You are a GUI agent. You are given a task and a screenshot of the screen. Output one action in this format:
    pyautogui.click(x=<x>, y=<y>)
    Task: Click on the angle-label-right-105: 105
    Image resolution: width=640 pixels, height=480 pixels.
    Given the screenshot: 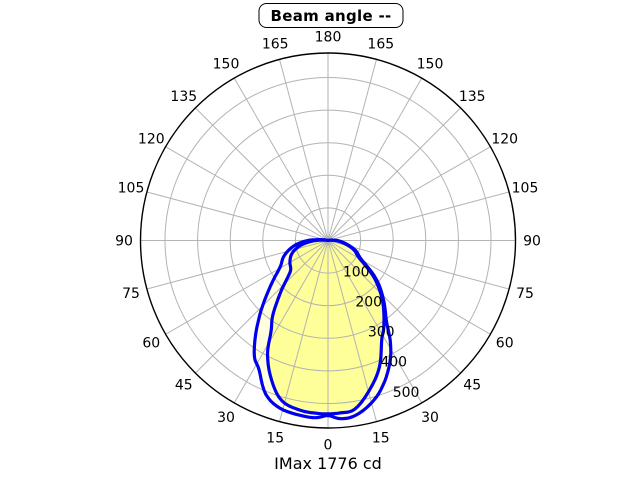 What is the action you would take?
    pyautogui.click(x=525, y=189)
    